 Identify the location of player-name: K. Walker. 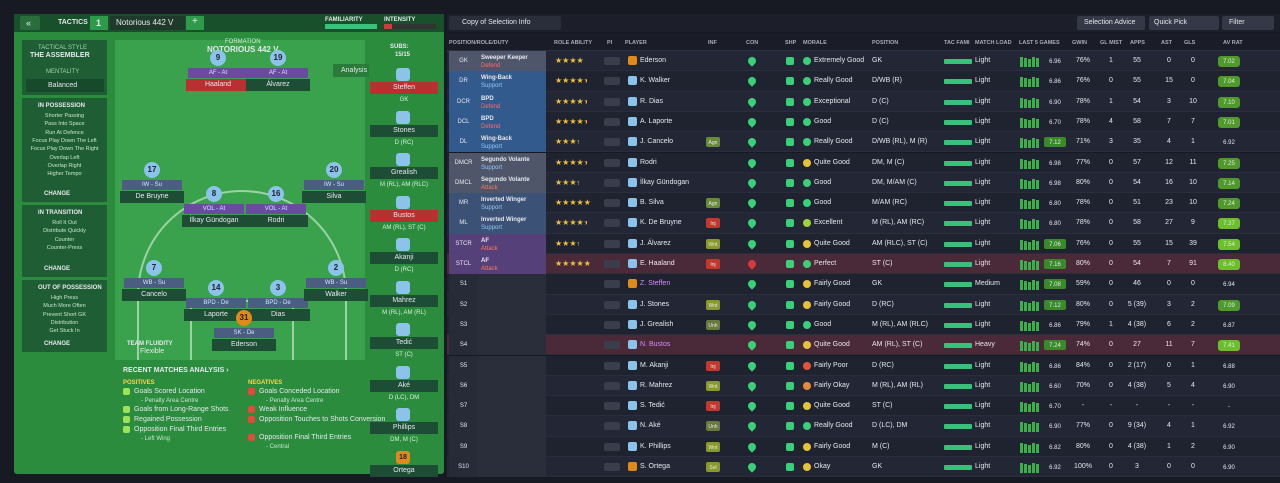
(655, 81).